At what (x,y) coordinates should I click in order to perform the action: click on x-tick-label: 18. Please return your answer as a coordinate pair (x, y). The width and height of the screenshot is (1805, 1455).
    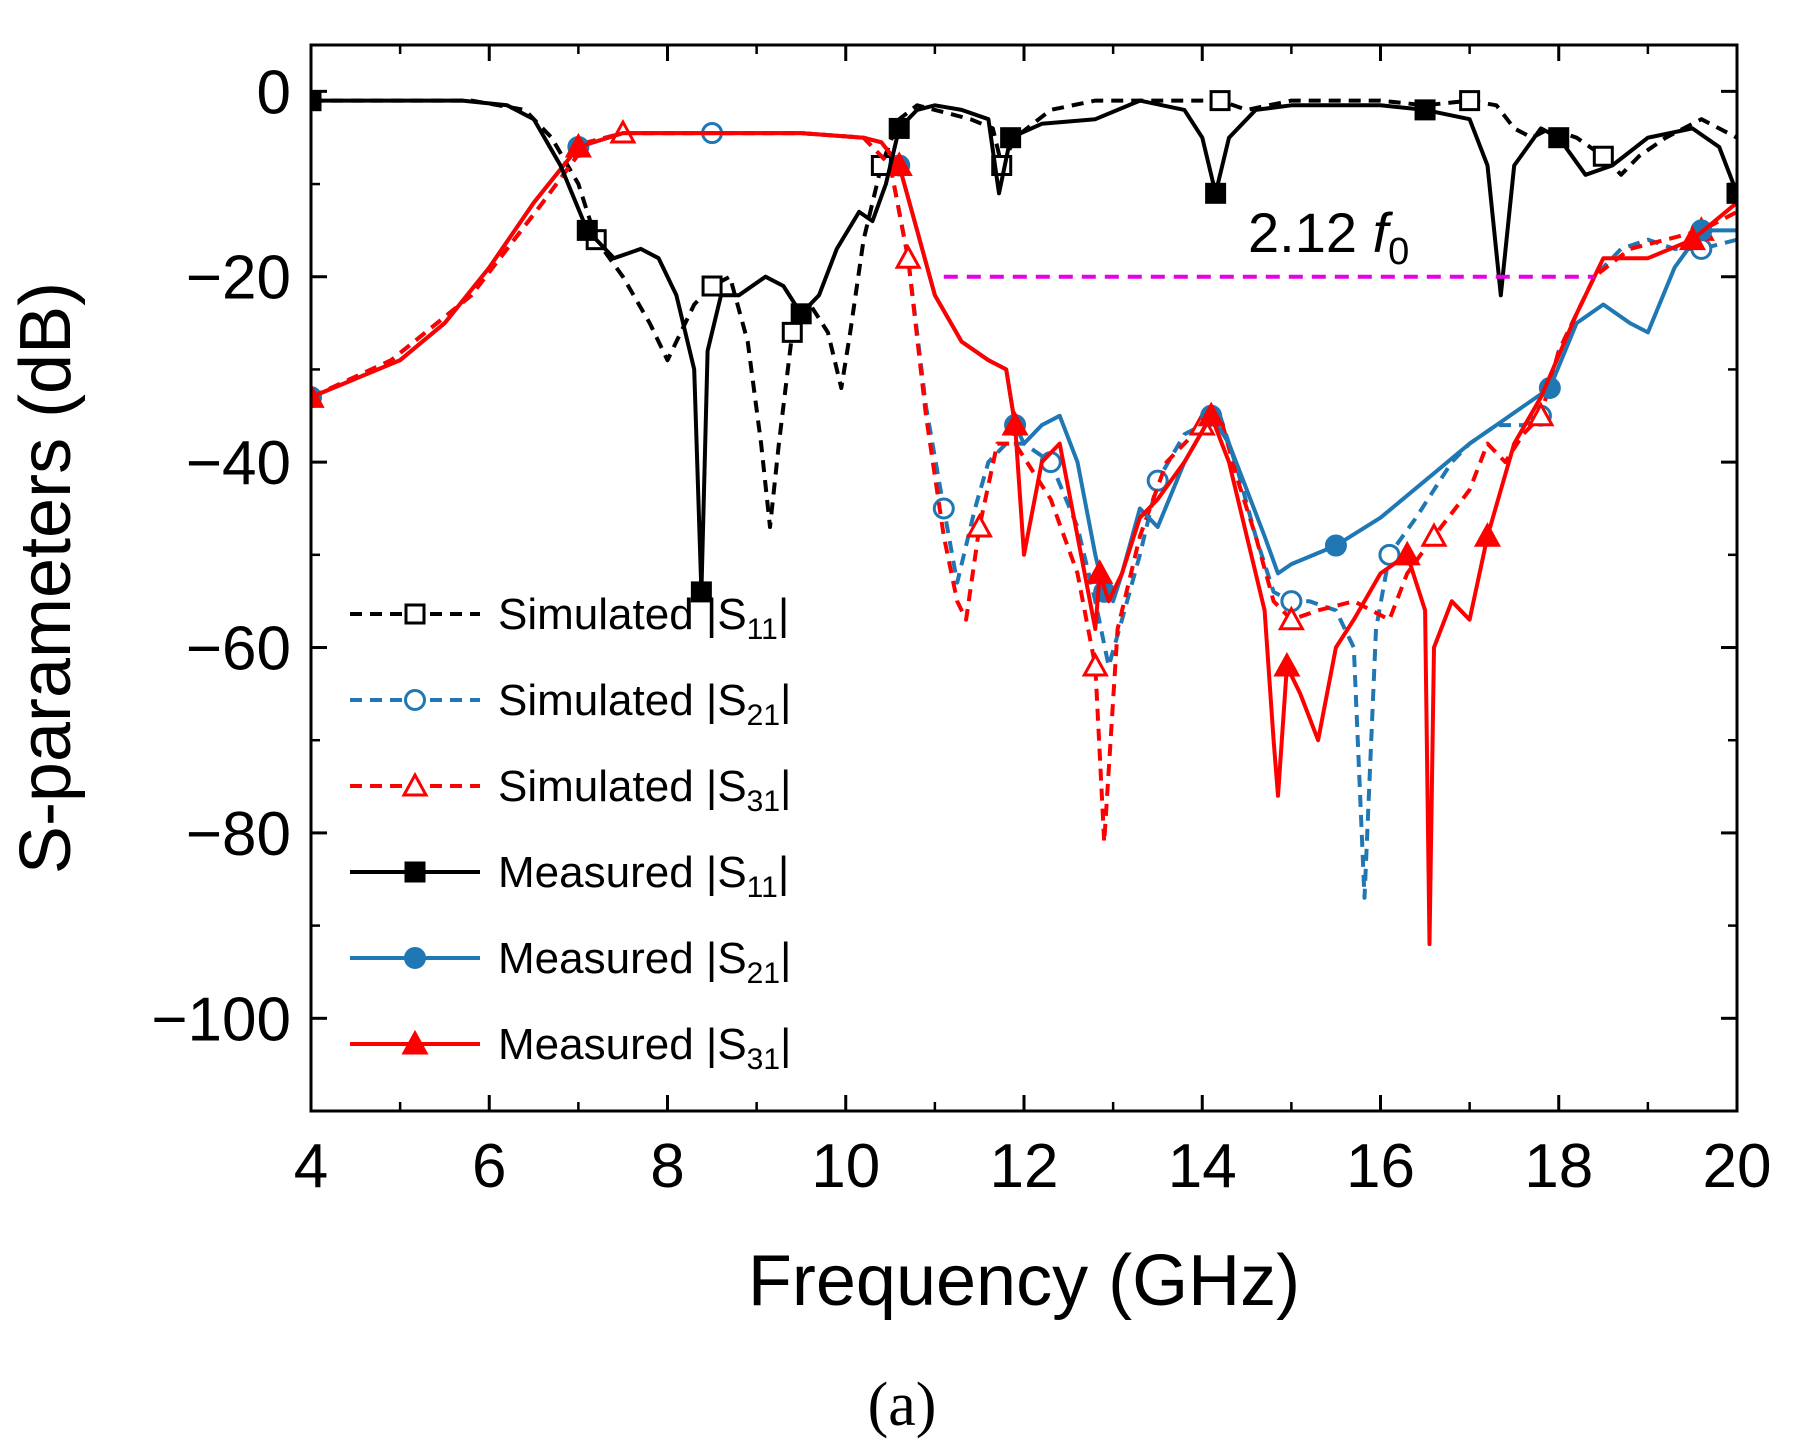
    Looking at the image, I should click on (1558, 1166).